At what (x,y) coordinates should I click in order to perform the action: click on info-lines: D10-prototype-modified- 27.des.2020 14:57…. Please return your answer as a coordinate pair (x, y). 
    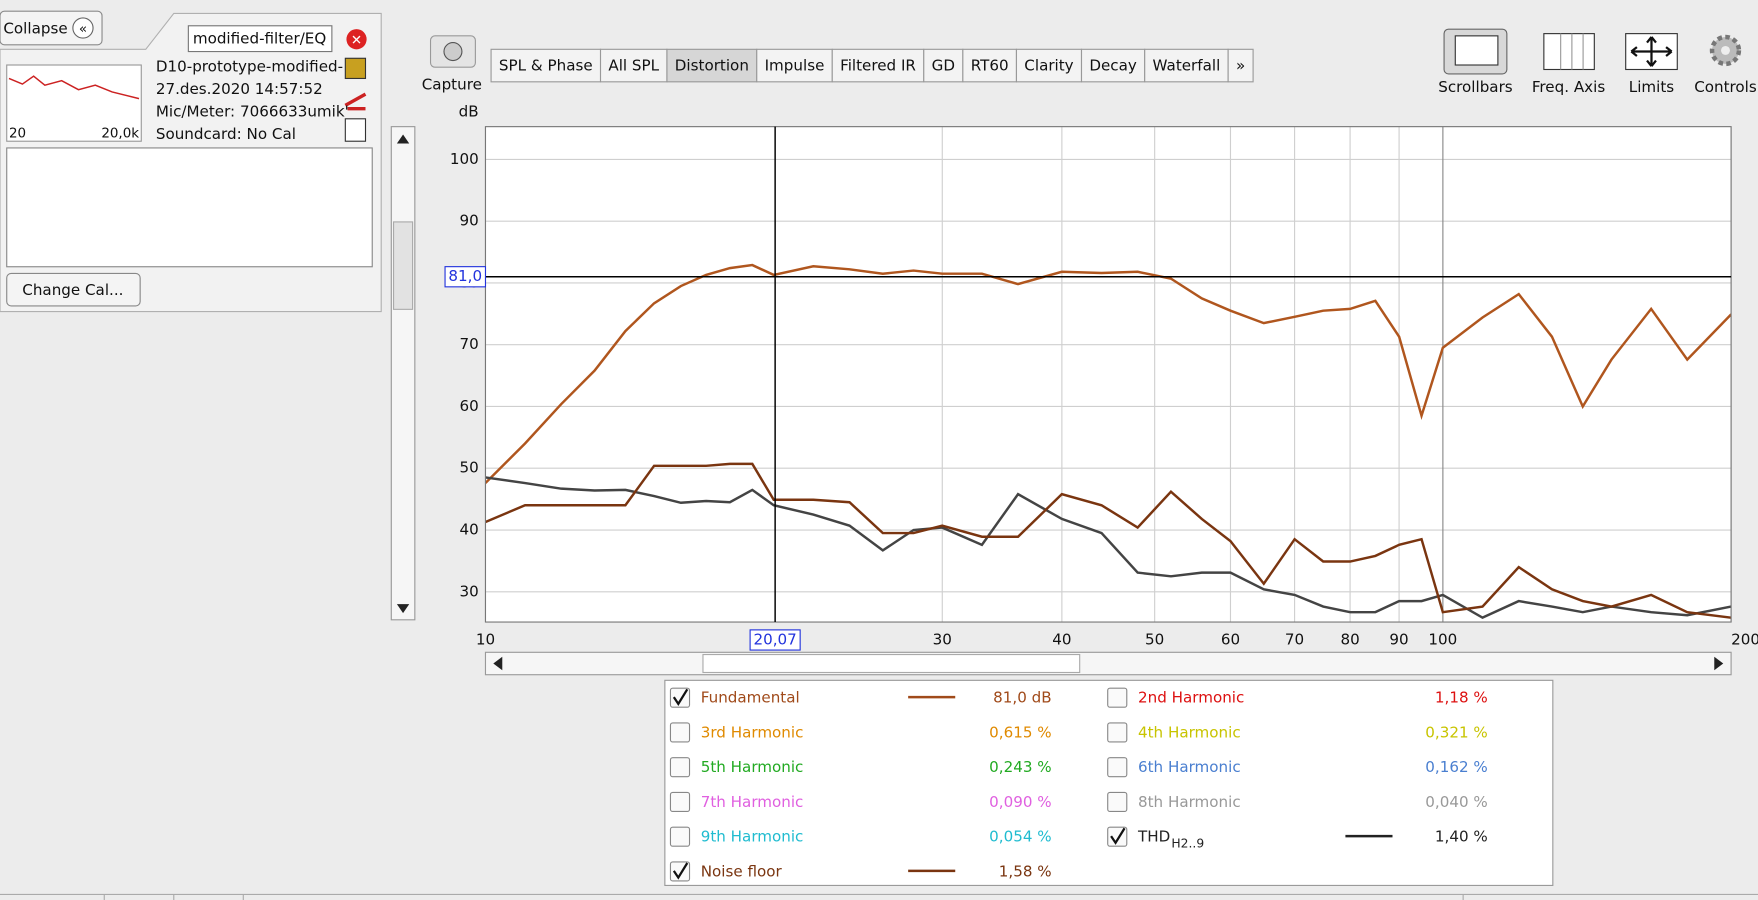
    Looking at the image, I should click on (252, 100).